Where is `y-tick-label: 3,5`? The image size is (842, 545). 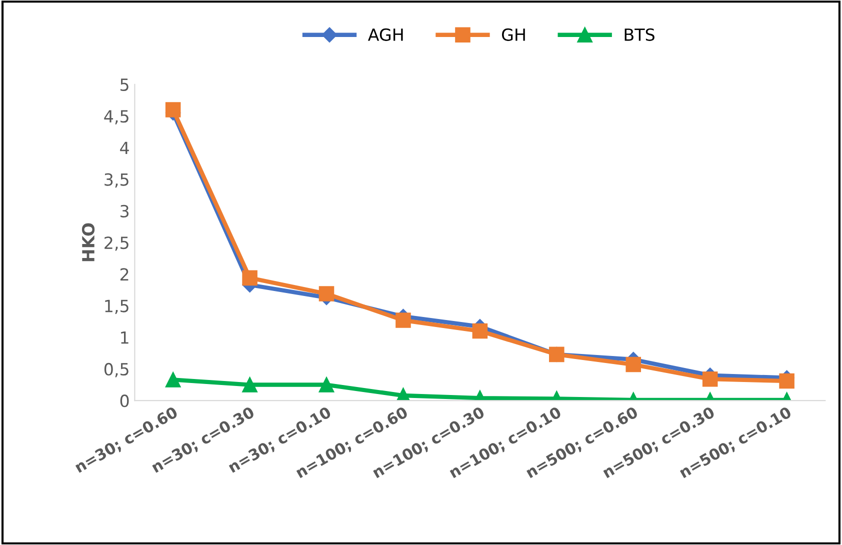
y-tick-label: 3,5 is located at coordinates (116, 180).